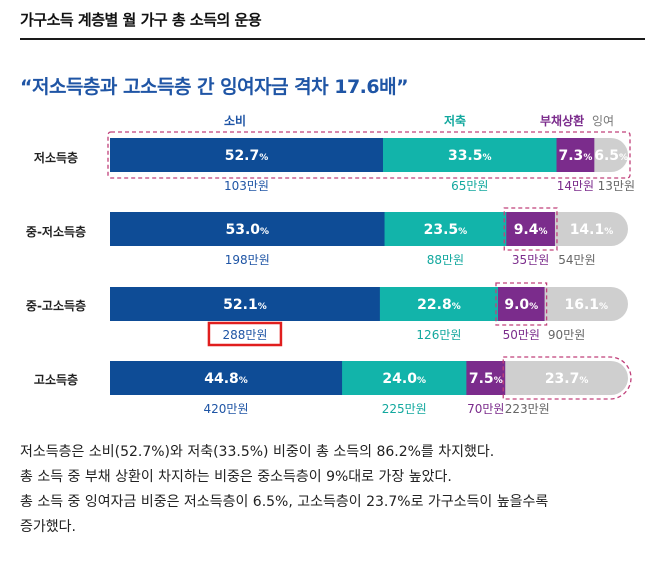 The image size is (665, 568). Describe the element at coordinates (235, 121) in the screenshot. I see `legend-label-consumption: 소비` at that location.